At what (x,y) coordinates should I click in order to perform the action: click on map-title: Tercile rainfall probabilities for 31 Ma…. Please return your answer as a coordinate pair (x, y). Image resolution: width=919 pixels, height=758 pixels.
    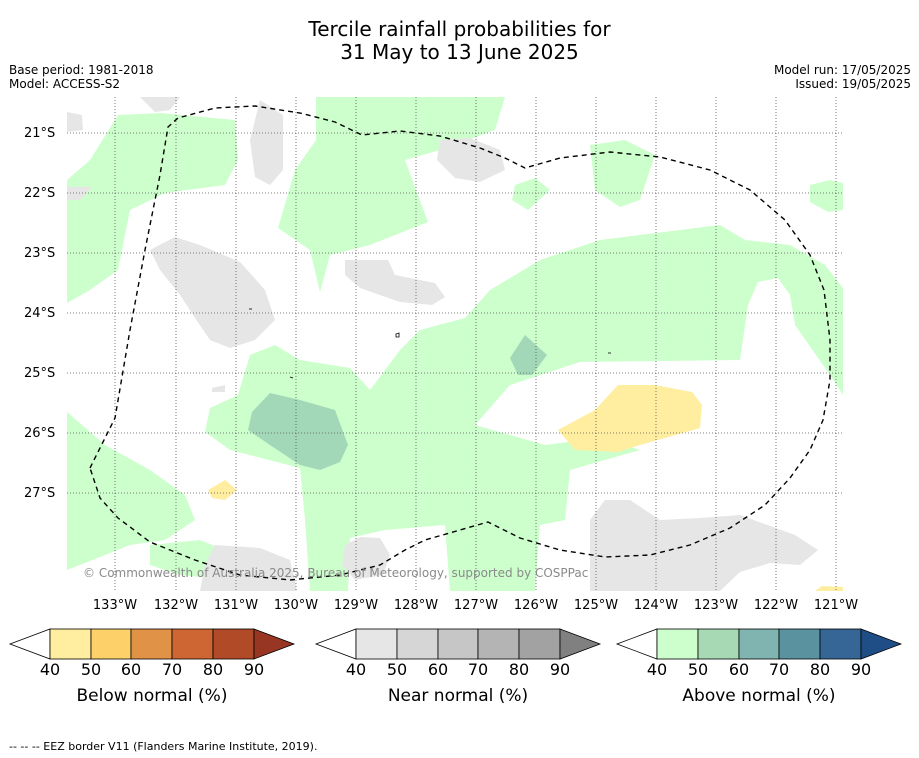
    Looking at the image, I should click on (459, 41).